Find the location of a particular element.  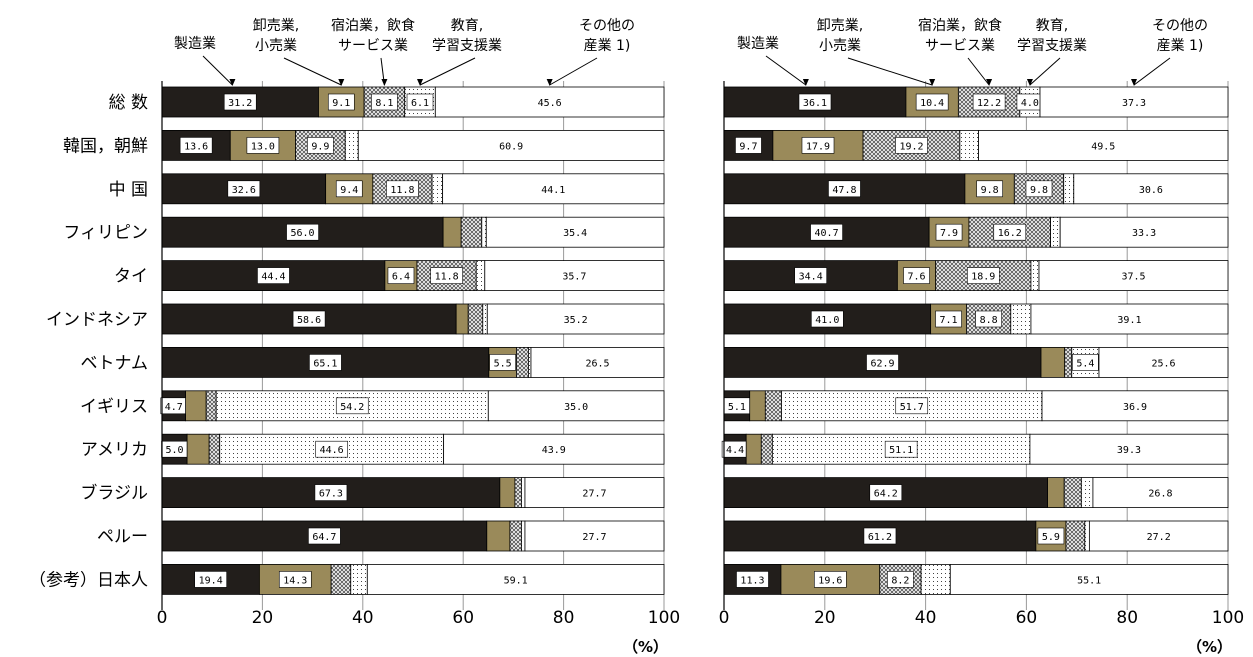

data-label: 64.7 is located at coordinates (324, 537).